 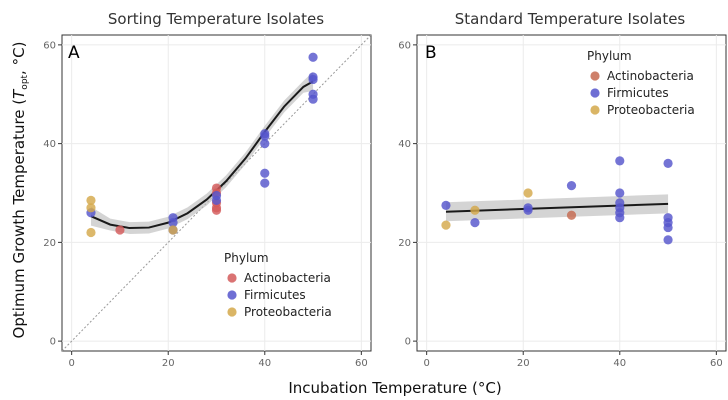 I want to click on panel-a-ytick-label-60: 60, so click(x=49, y=45).